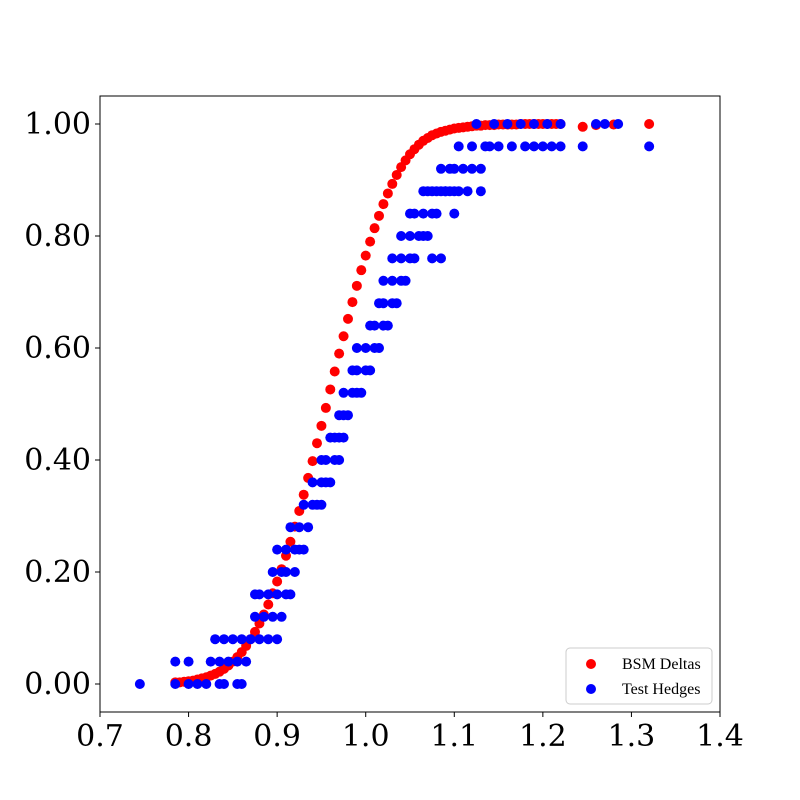 Image resolution: width=800 pixels, height=800 pixels. Describe the element at coordinates (454, 736) in the screenshot. I see `x-tick-label: 1.1` at that location.